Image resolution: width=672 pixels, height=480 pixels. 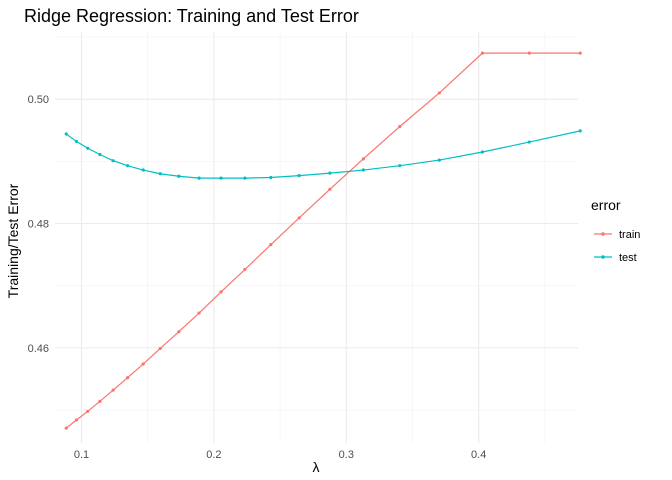 I want to click on legend: error train test, so click(x=615, y=230).